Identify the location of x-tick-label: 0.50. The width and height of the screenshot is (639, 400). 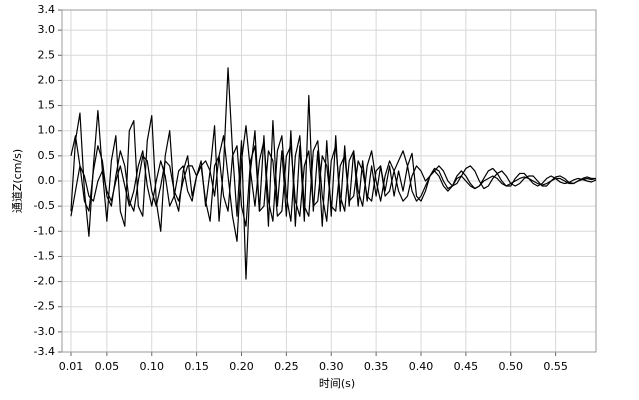
(510, 366).